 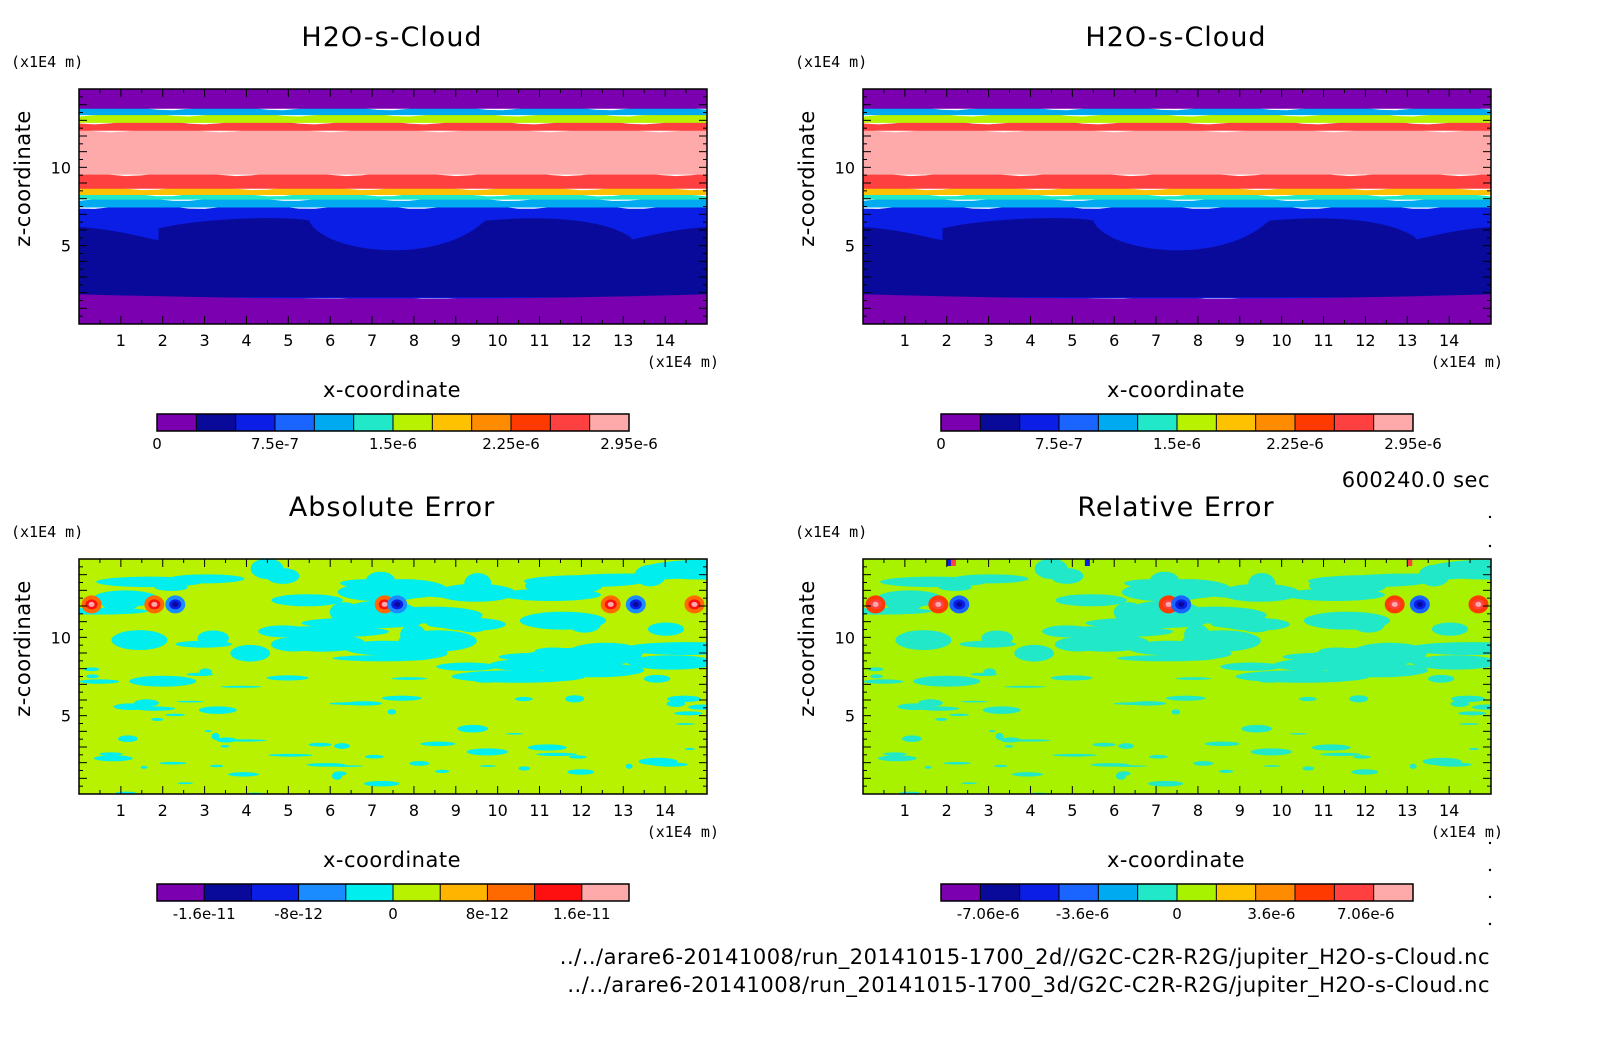 I want to click on edge-spot, so click(x=1410, y=562).